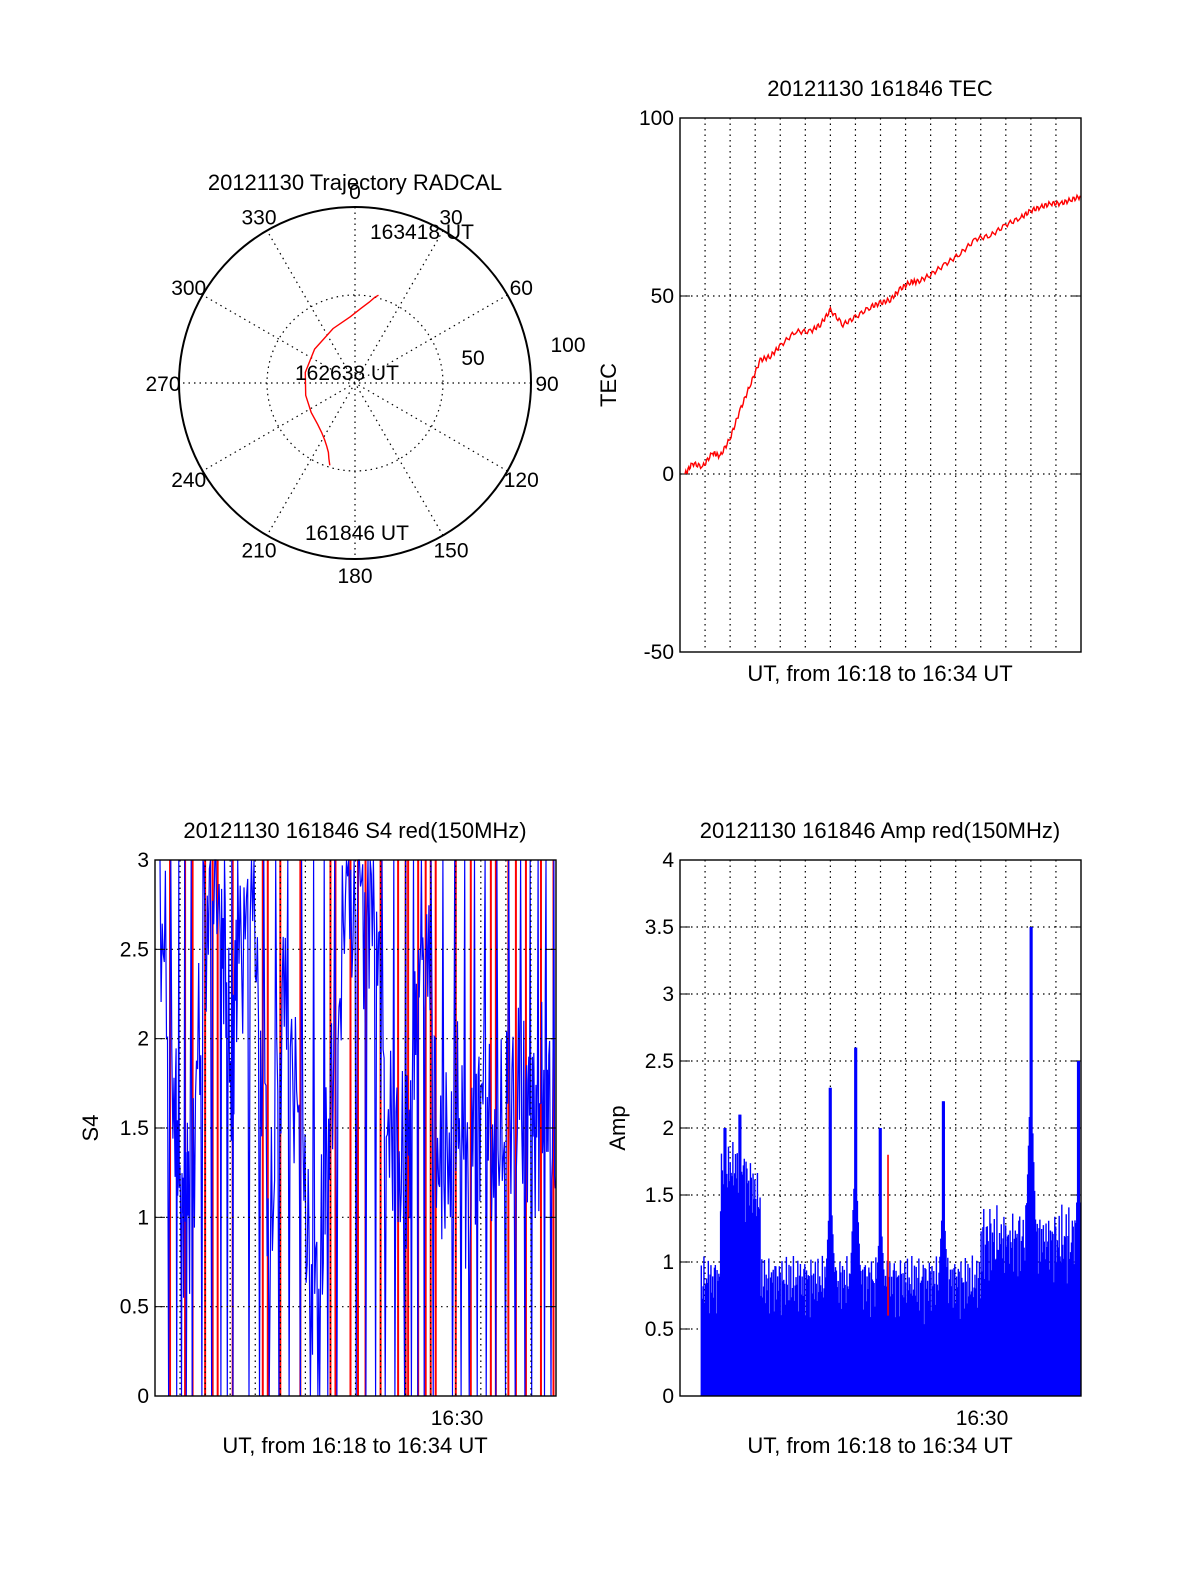 The width and height of the screenshot is (1200, 1575). I want to click on polar-radius-label-50: 50, so click(472, 358).